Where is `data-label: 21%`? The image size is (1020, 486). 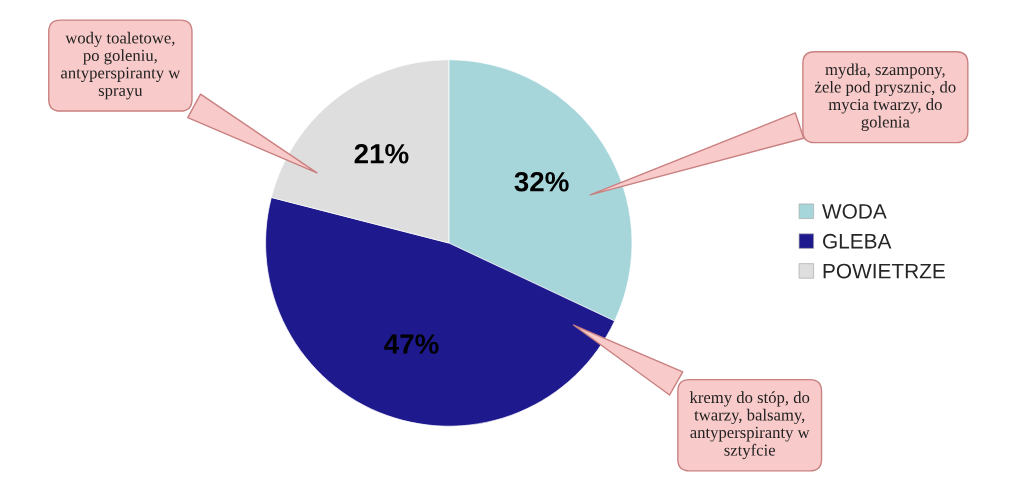
data-label: 21% is located at coordinates (381, 153).